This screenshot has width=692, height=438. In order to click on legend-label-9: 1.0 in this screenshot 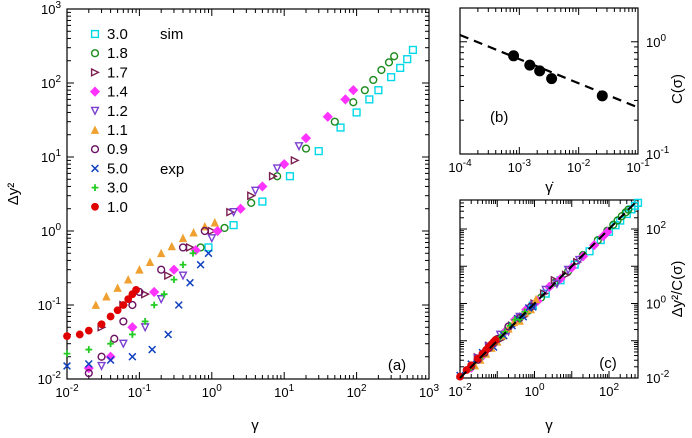, I will do `click(117, 207)`.